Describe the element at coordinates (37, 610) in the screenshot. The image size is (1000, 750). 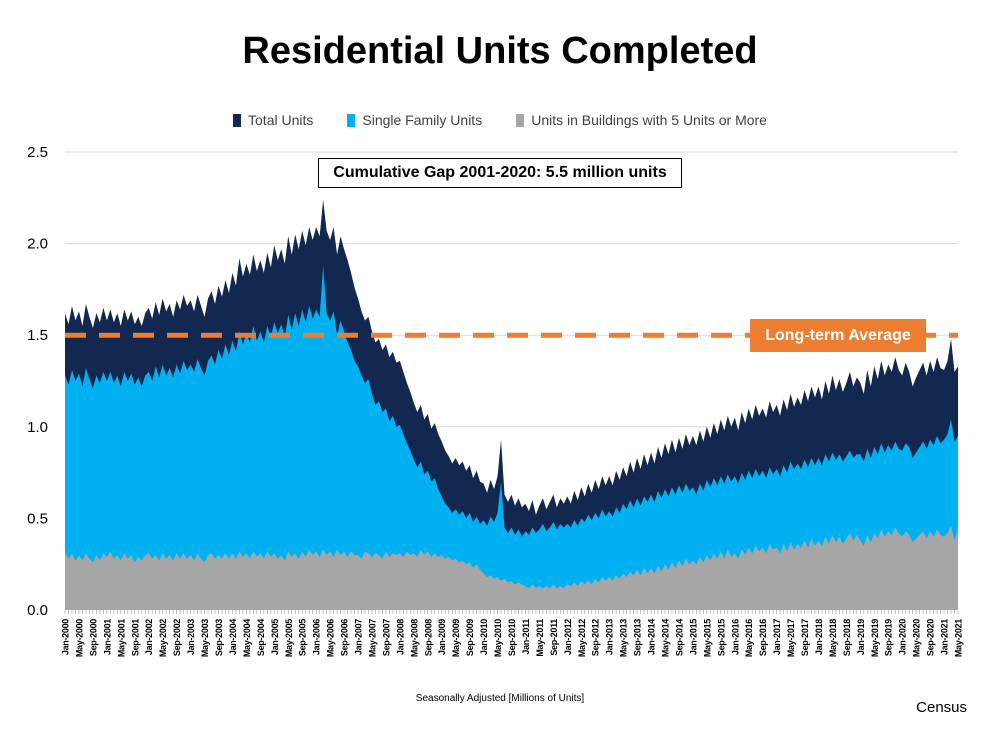
I see `svg-text: 0.0` at that location.